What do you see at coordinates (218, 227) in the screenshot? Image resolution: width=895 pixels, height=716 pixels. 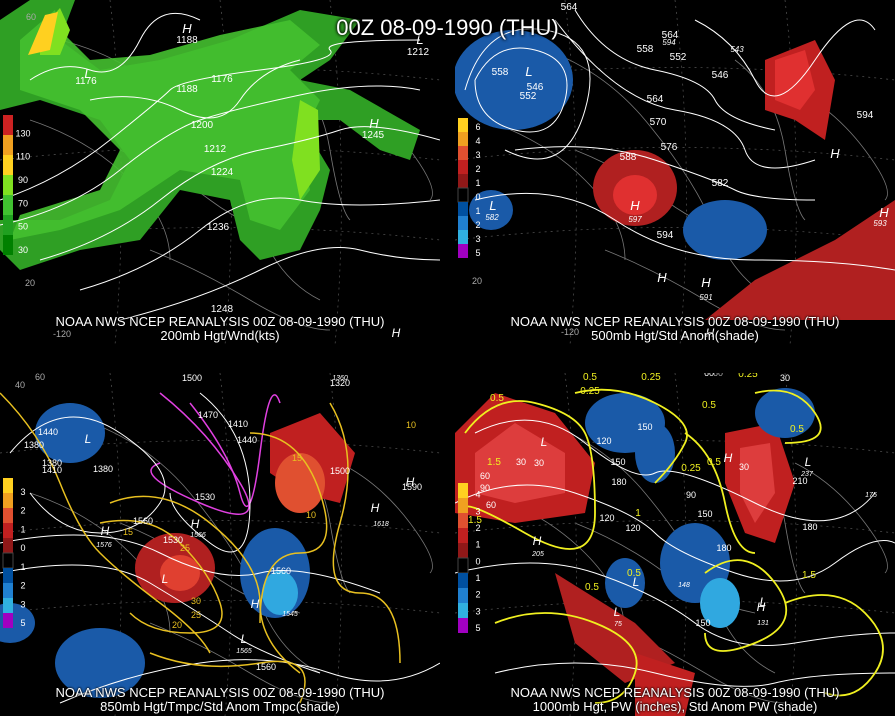 I see `p200-contour-label: 1236` at bounding box center [218, 227].